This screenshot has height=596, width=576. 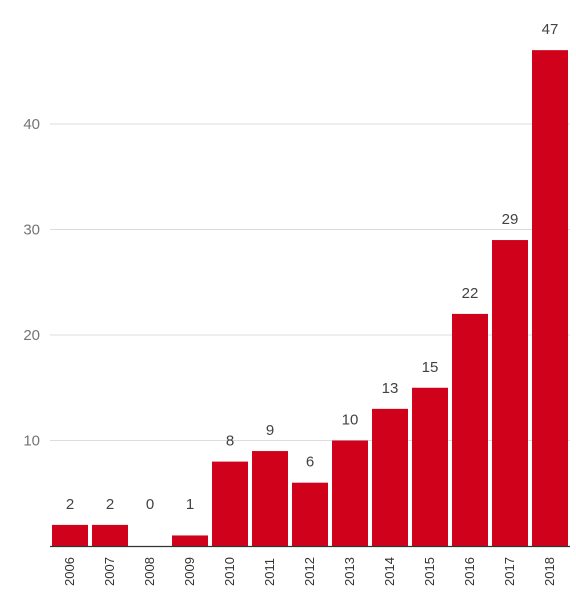 I want to click on y-tick-label-40: 40, so click(x=31, y=124).